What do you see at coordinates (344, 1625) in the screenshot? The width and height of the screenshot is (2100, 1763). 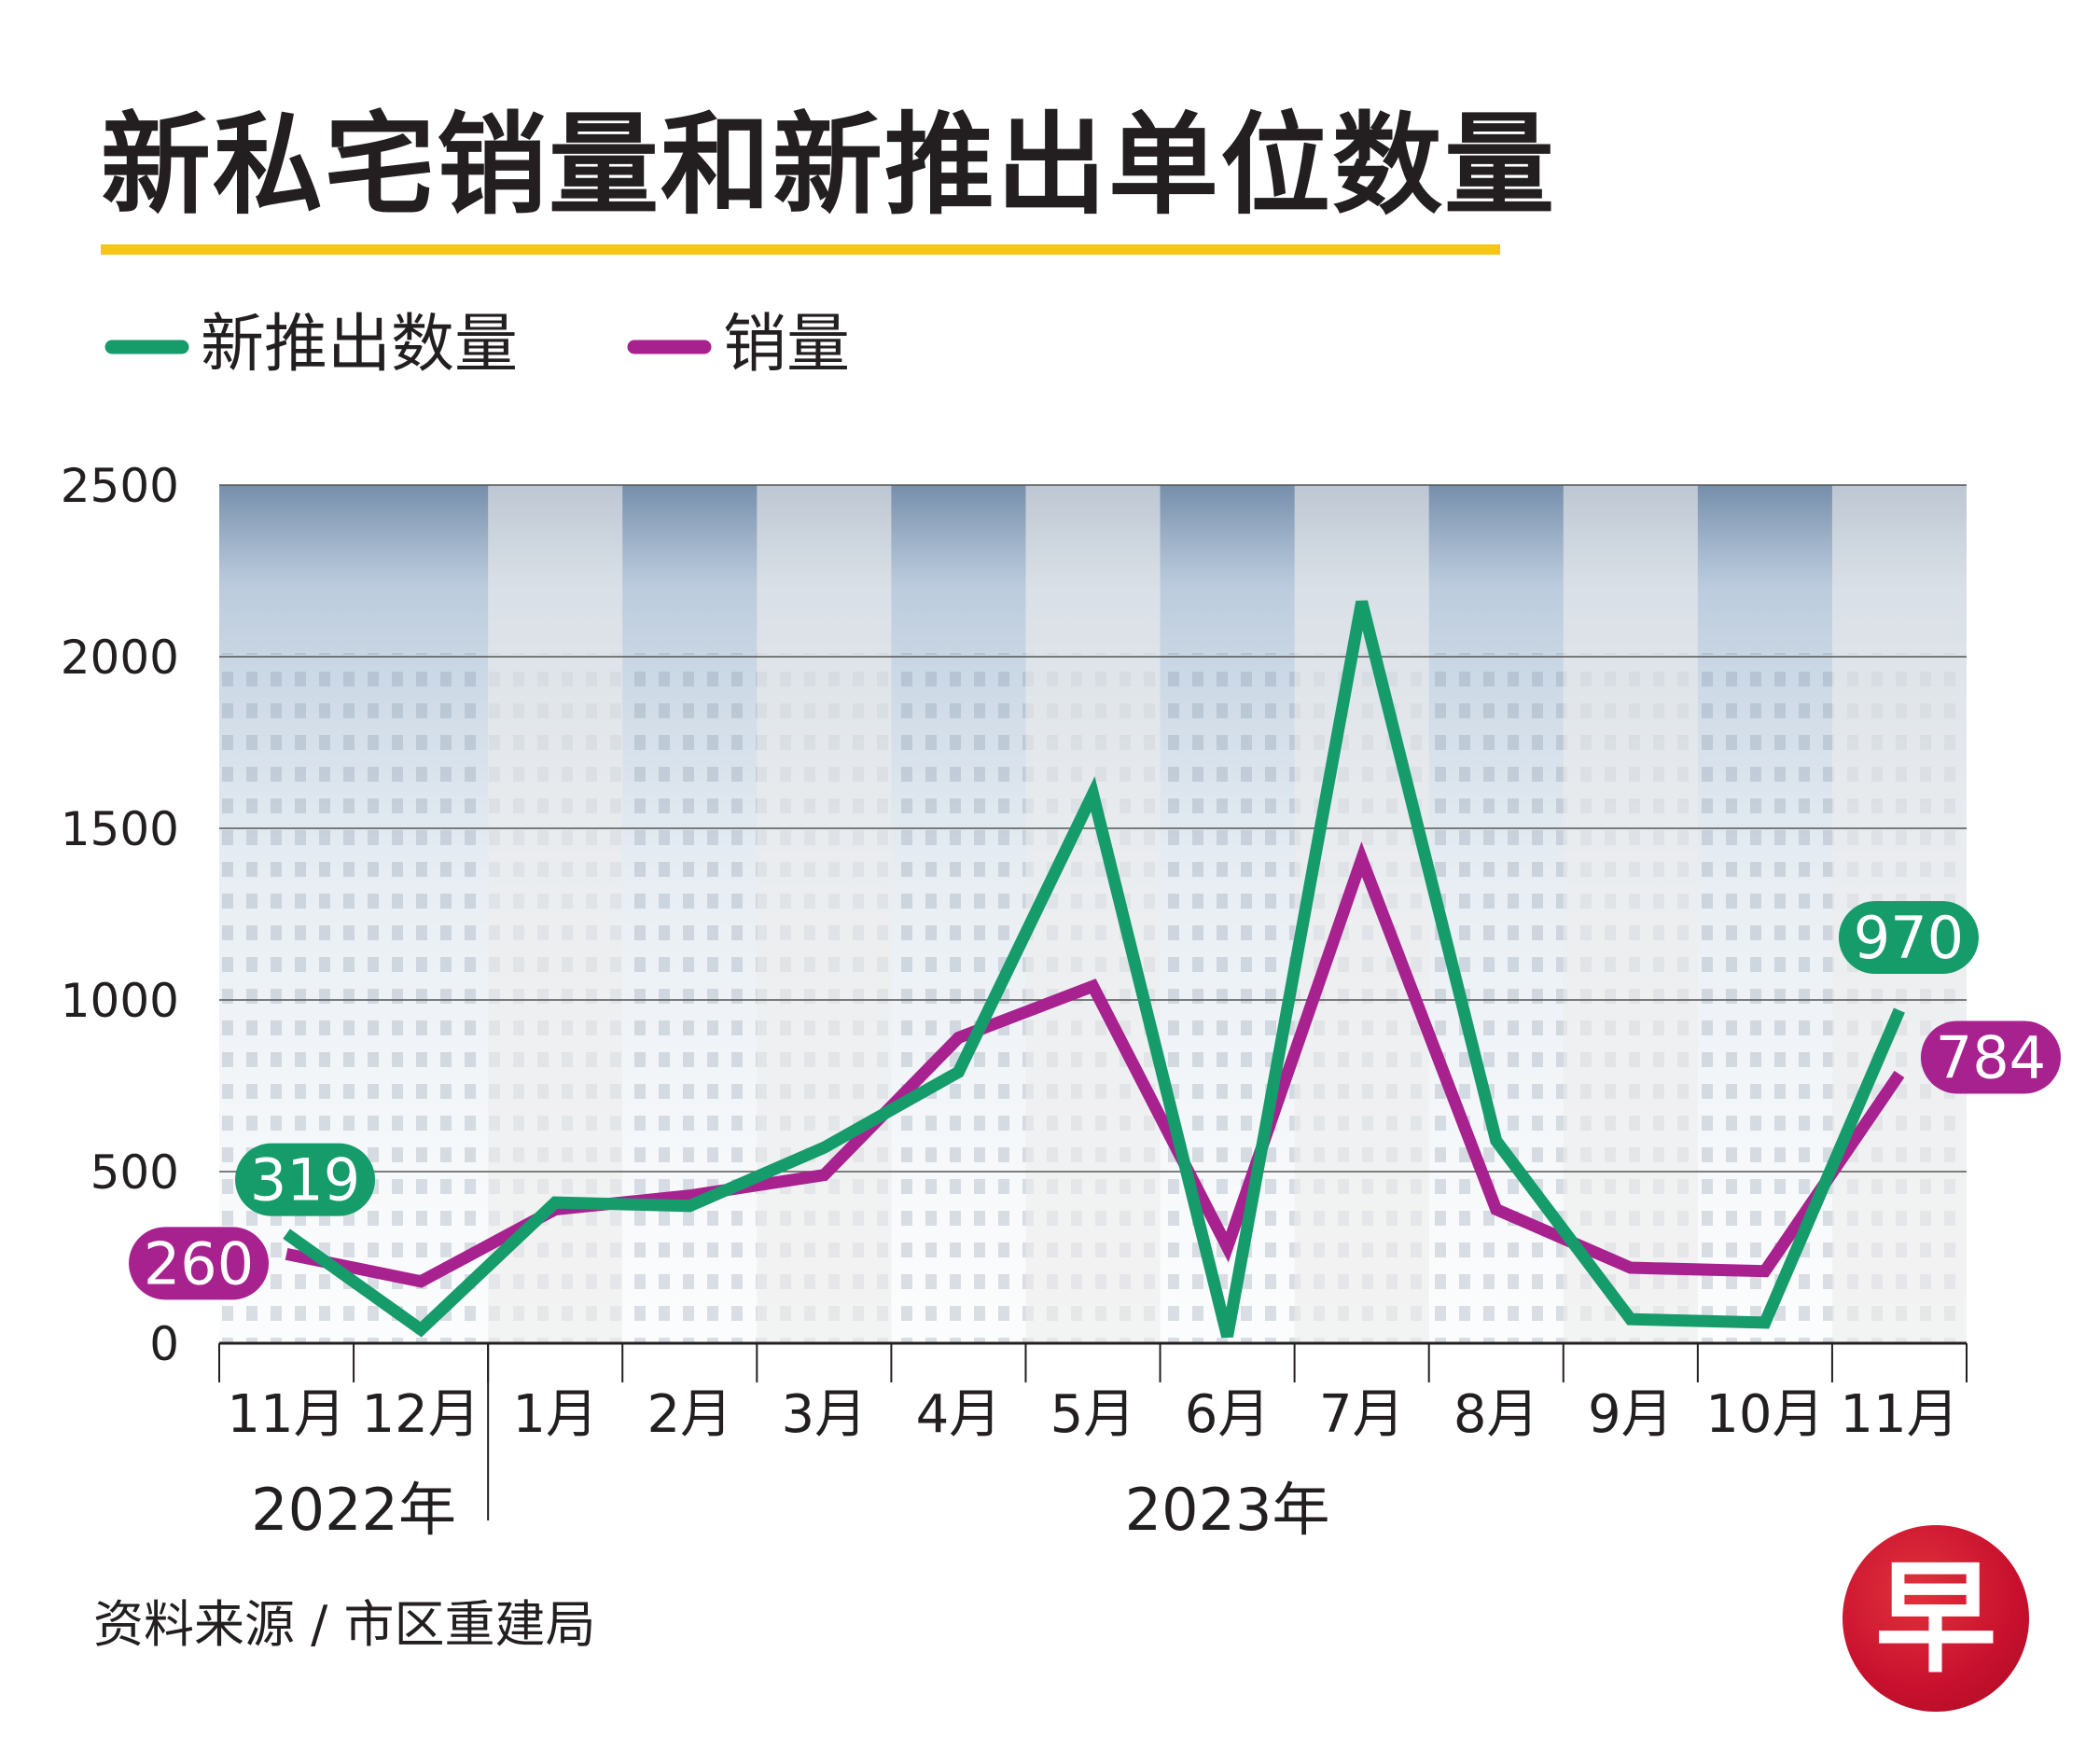 I see `source-note: 资料来源 / 市区重建局` at bounding box center [344, 1625].